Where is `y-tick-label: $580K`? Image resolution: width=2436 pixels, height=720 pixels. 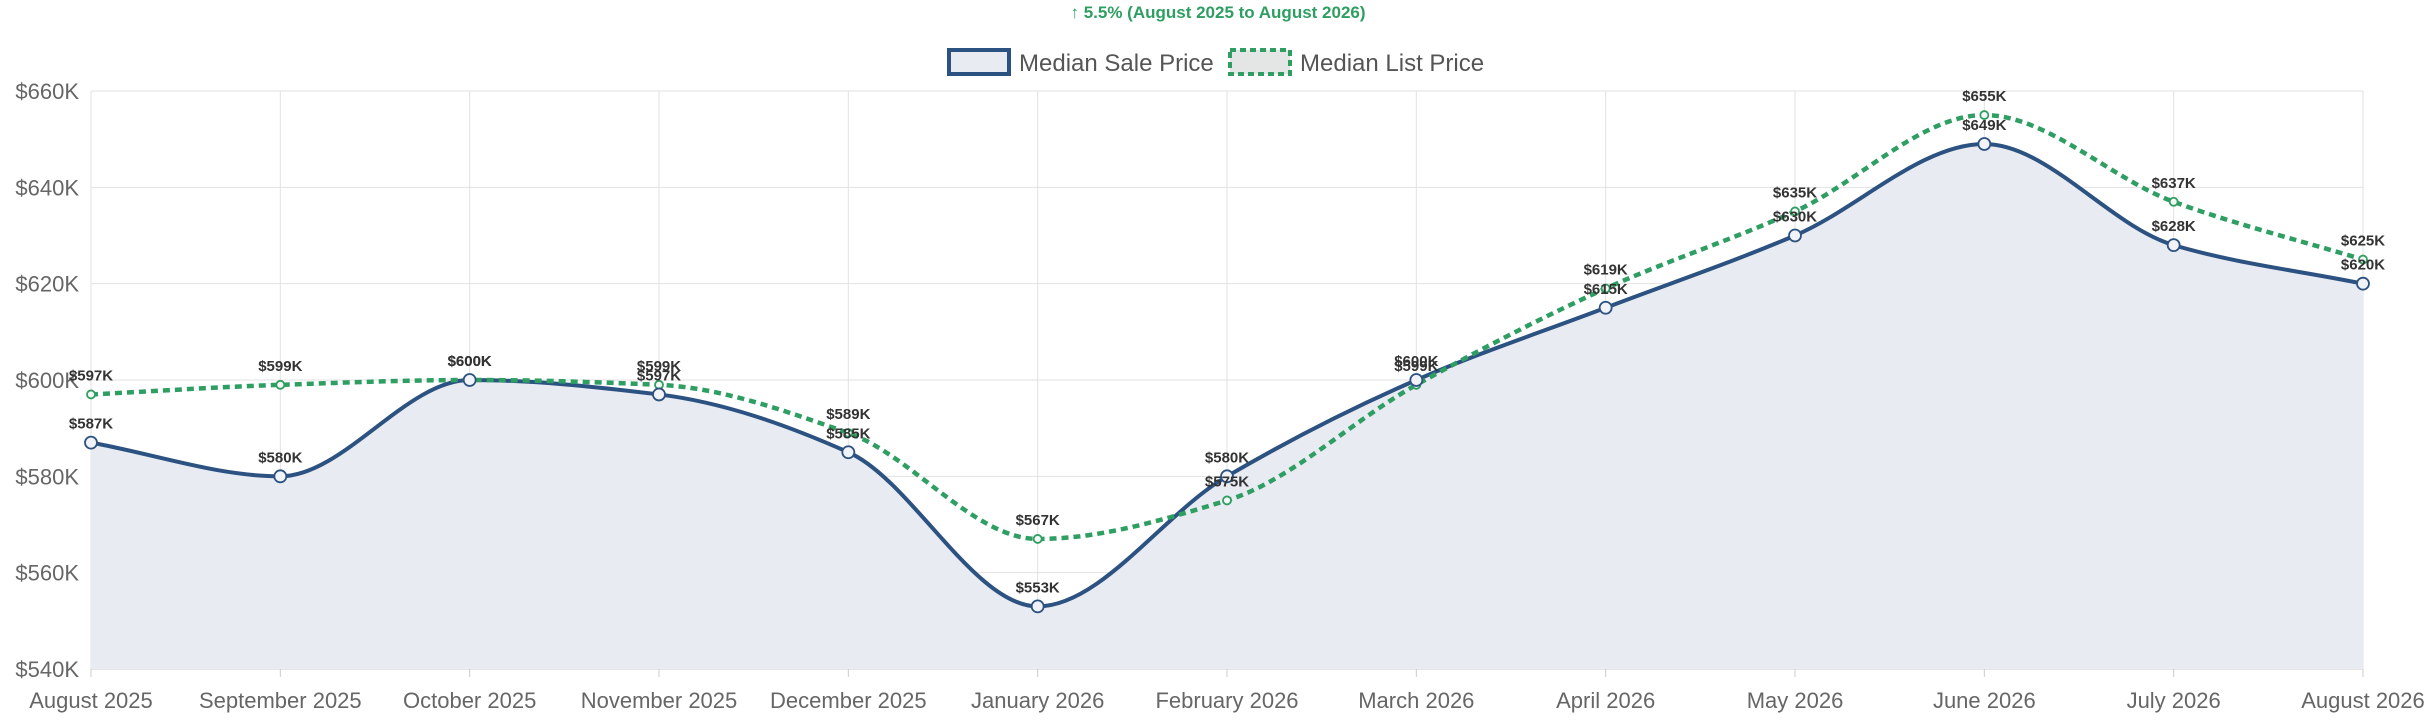 y-tick-label: $580K is located at coordinates (47, 476).